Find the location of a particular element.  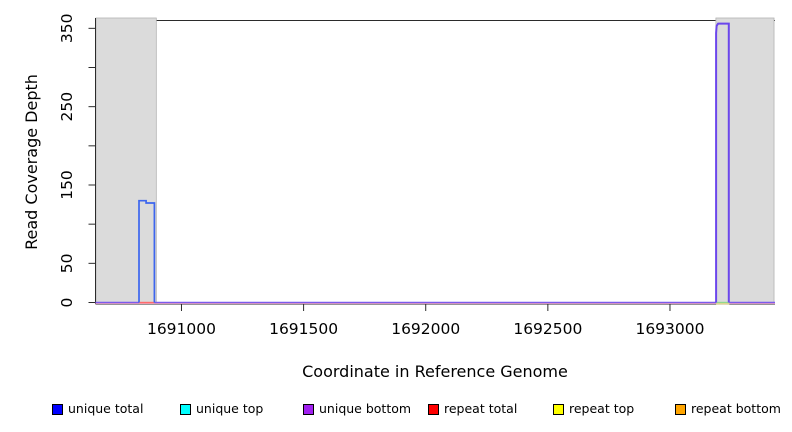

x-axis-title: Coordinate in Reference Genome is located at coordinates (435, 371).